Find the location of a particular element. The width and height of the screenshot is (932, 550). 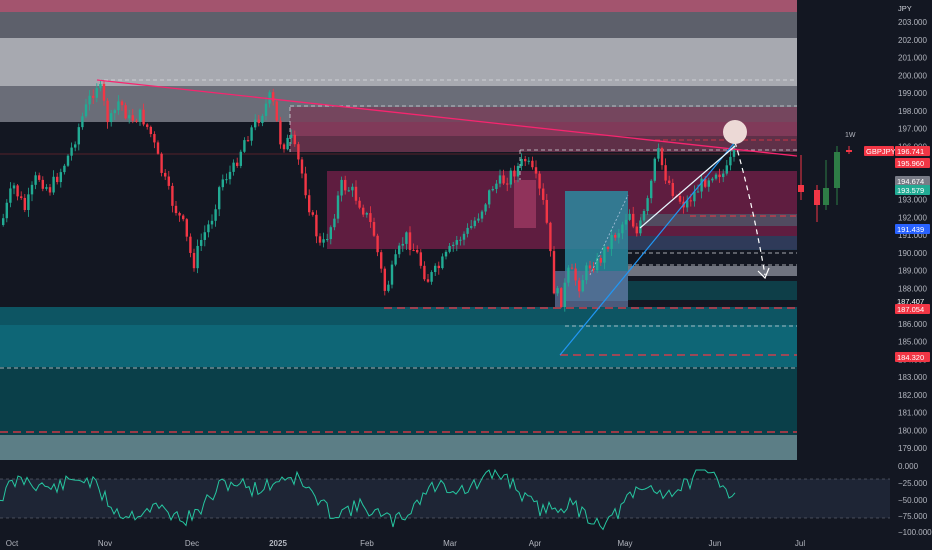

price-tick: 182.000 is located at coordinates (912, 395).